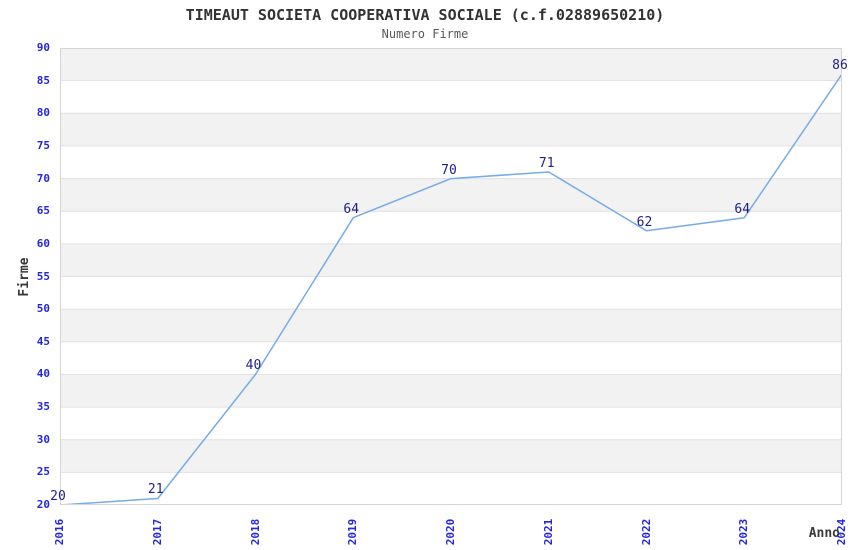 Image resolution: width=850 pixels, height=550 pixels. Describe the element at coordinates (644, 222) in the screenshot. I see `data-point-label: 62` at that location.